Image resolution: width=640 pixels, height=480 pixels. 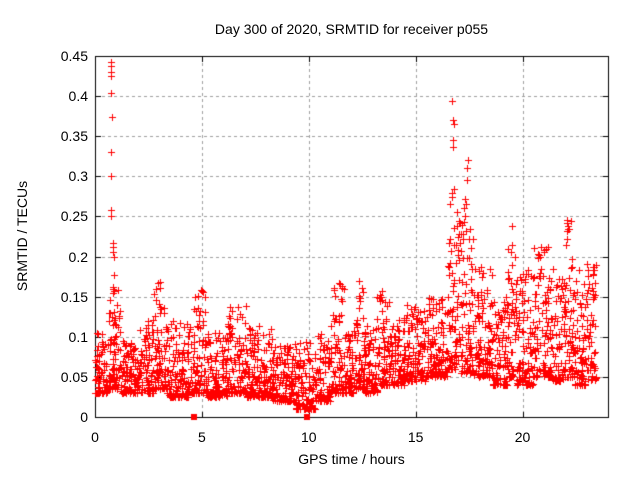 I want to click on x-tick-label-20: 20, so click(x=522, y=437).